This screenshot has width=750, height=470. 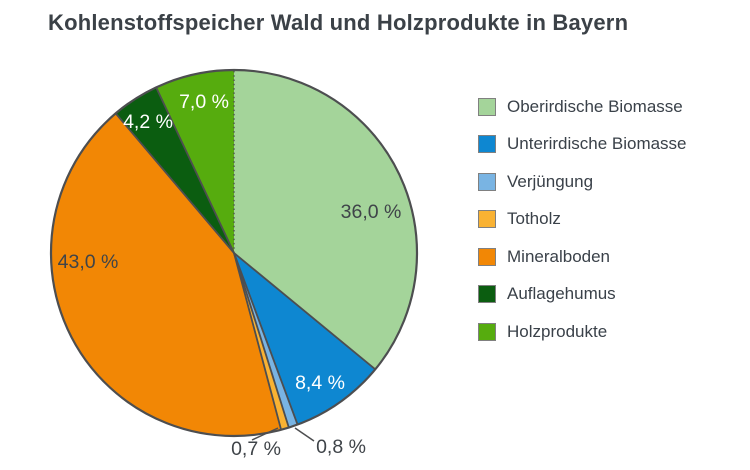 What do you see at coordinates (487, 106) in the screenshot?
I see `legend-swatch-oberirdische-biomasse` at bounding box center [487, 106].